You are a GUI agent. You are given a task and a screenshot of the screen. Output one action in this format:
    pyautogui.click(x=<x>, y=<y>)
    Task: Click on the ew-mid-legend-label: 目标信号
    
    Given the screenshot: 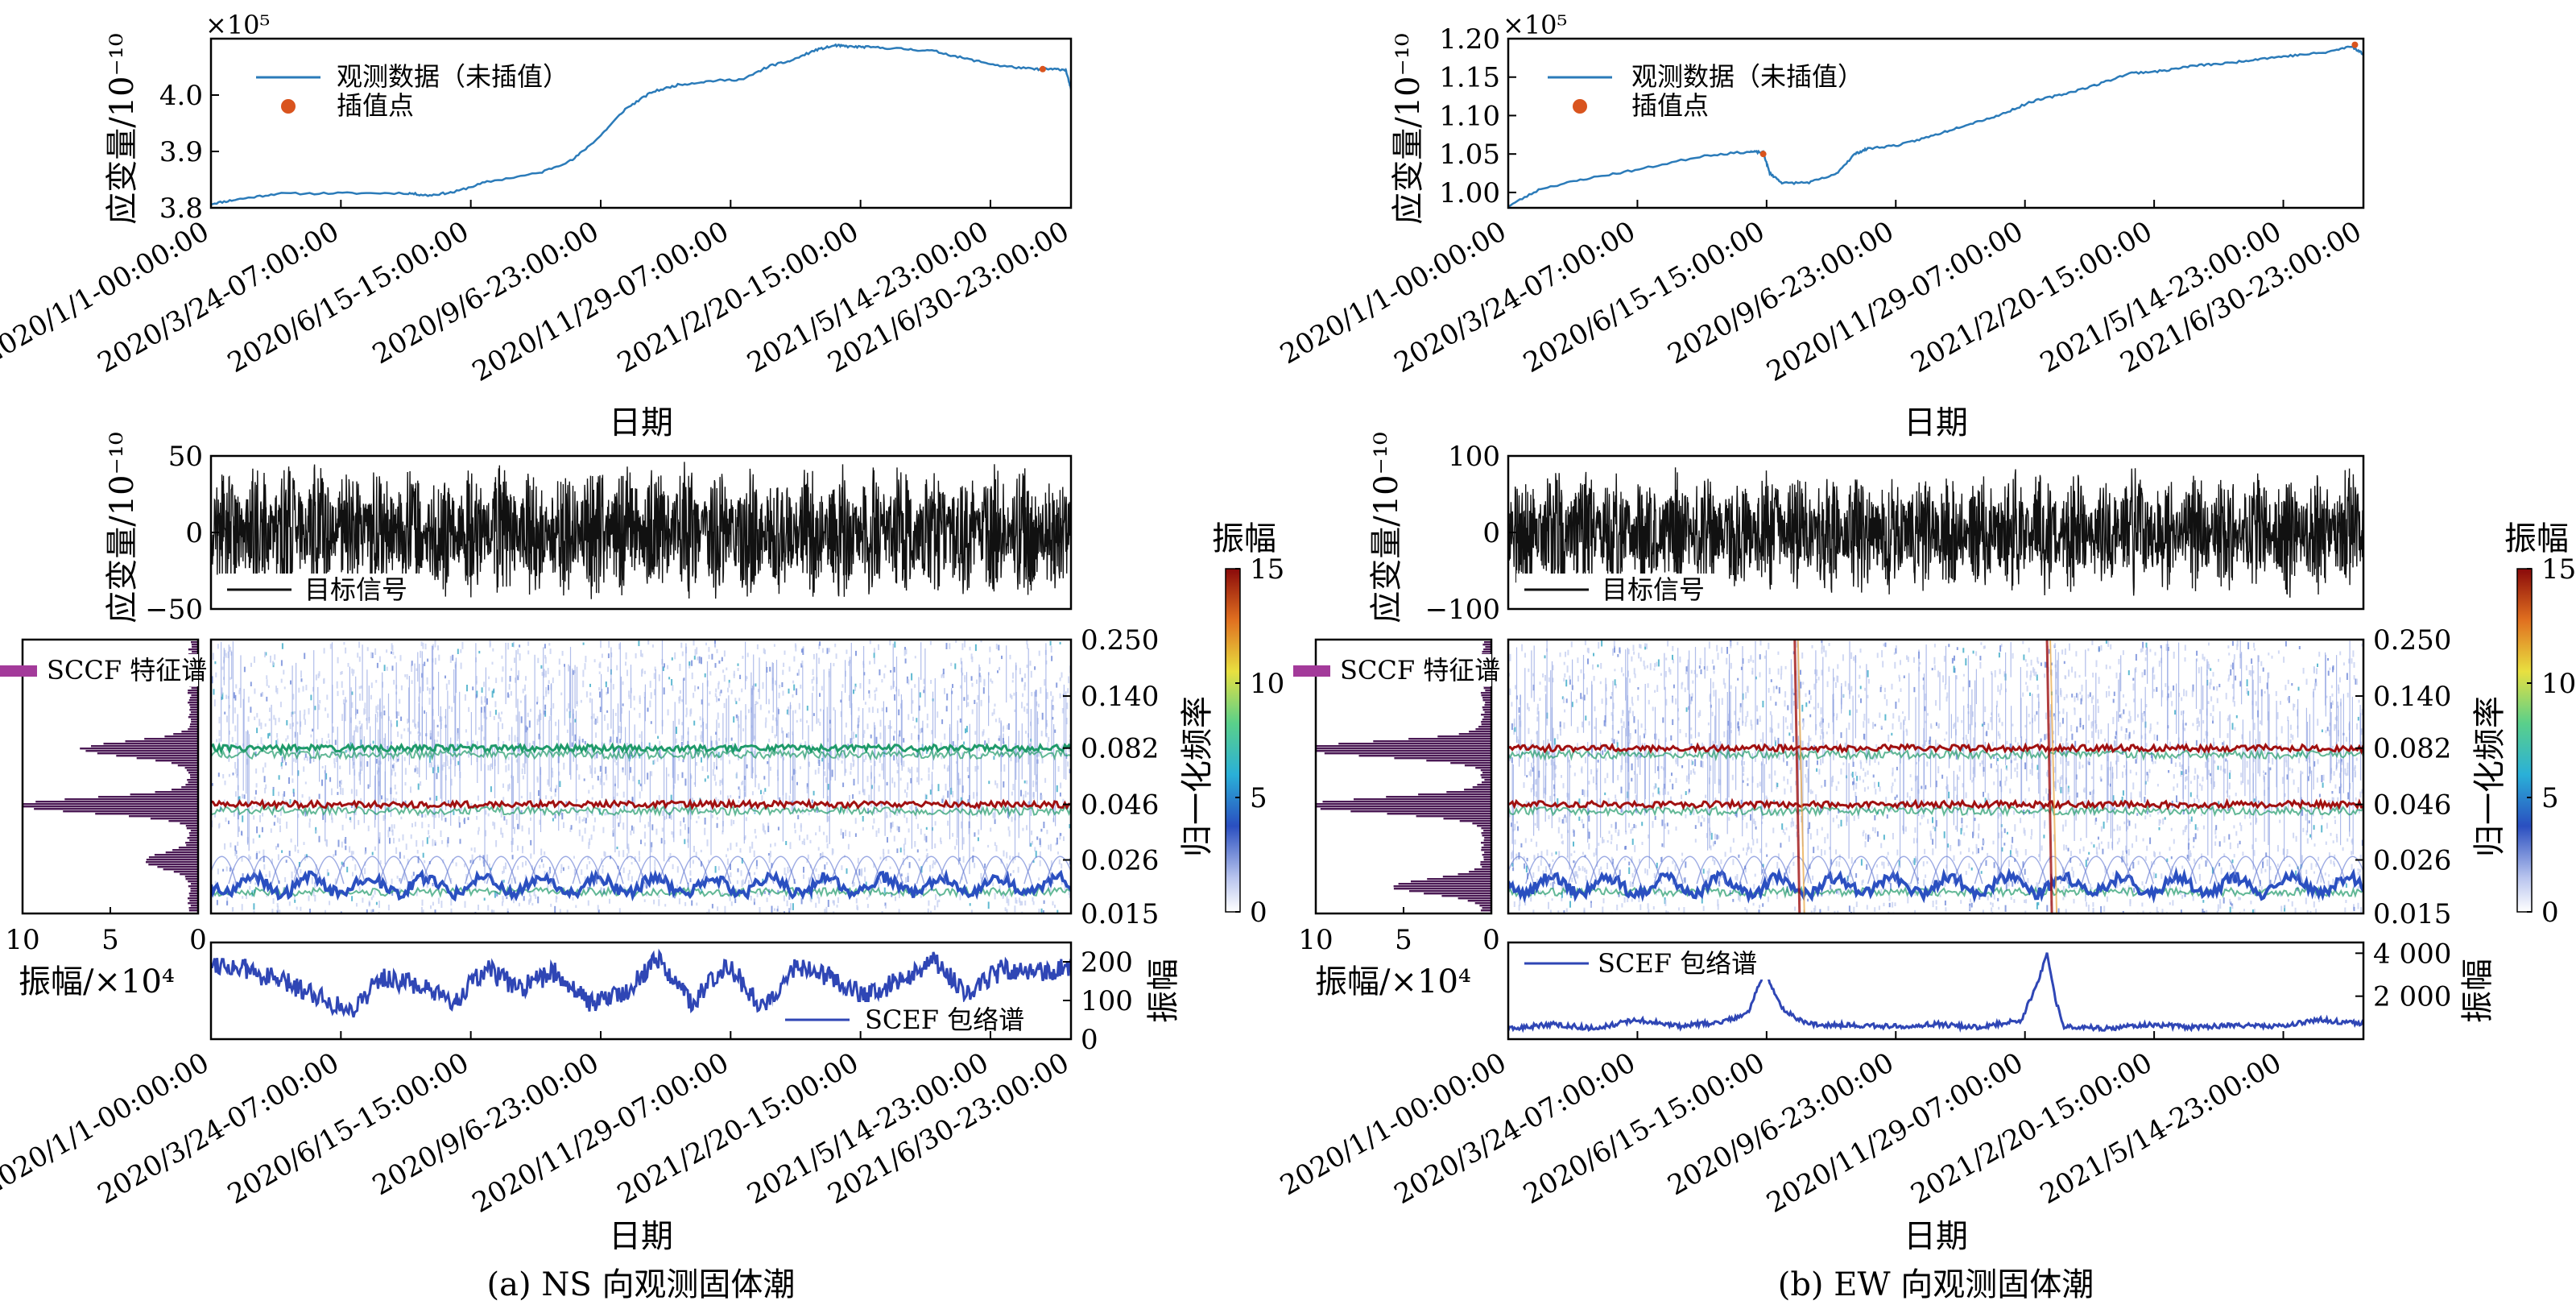 What is the action you would take?
    pyautogui.click(x=1653, y=589)
    